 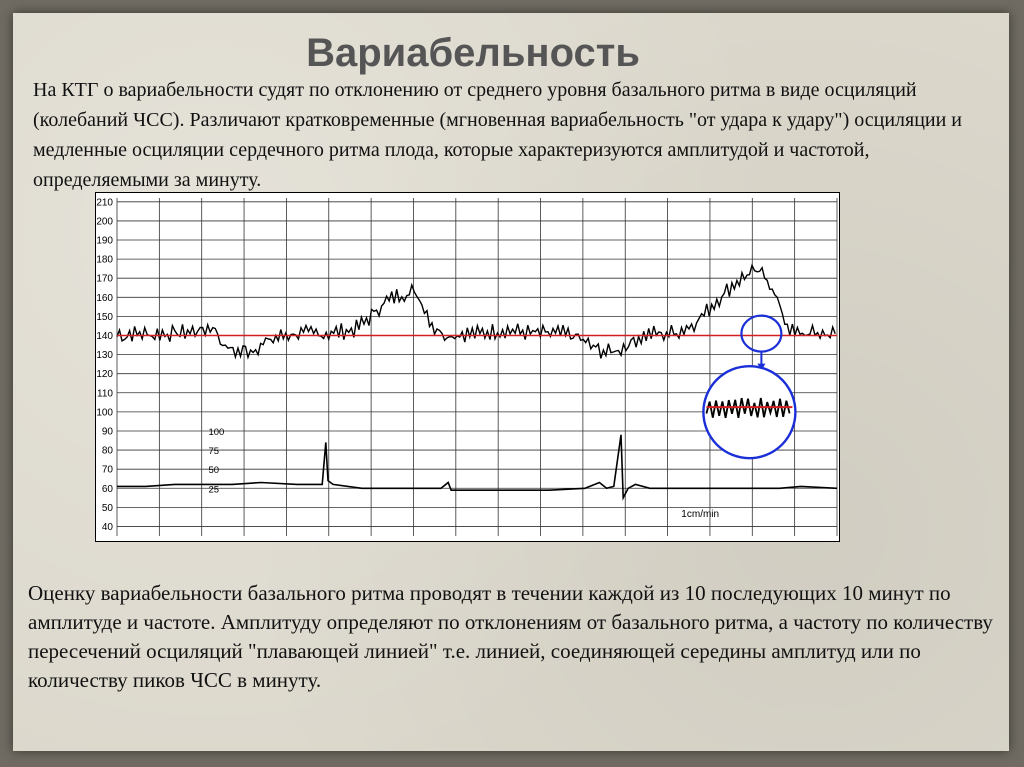 What do you see at coordinates (104, 412) in the screenshot?
I see `y-tick-label: 100` at bounding box center [104, 412].